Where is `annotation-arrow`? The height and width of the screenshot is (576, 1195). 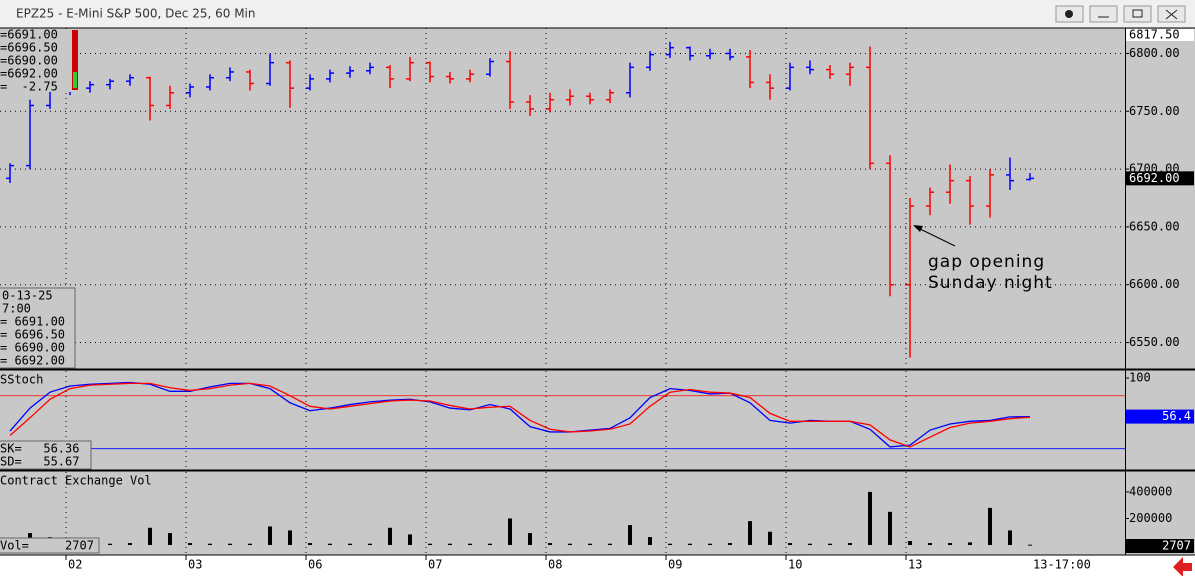 annotation-arrow is located at coordinates (935, 236).